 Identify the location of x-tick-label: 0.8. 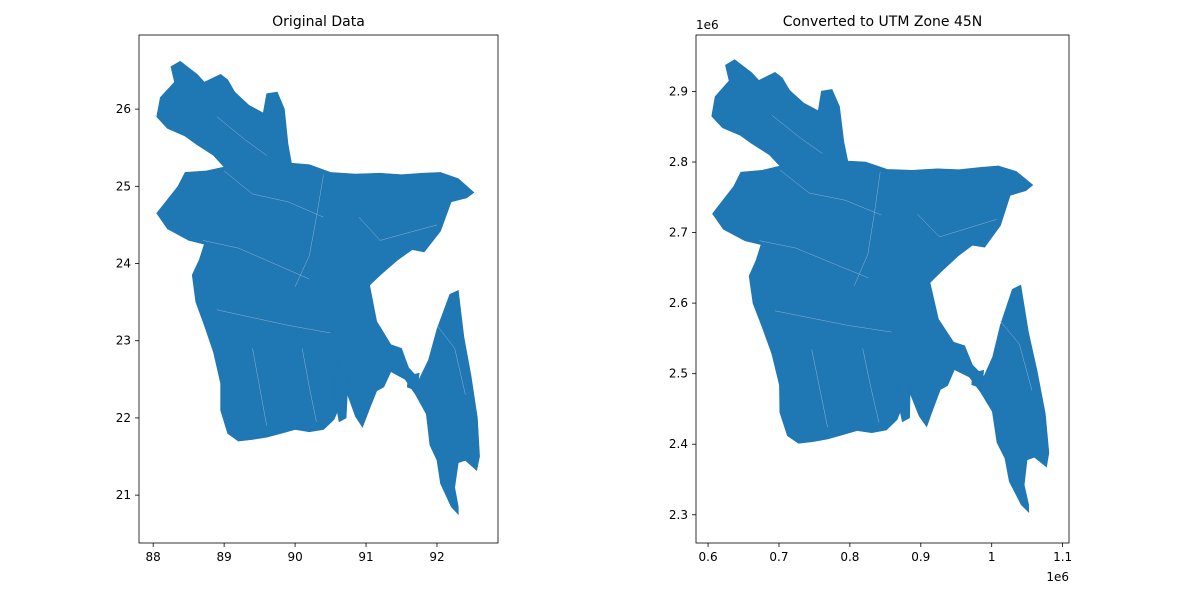
(849, 557).